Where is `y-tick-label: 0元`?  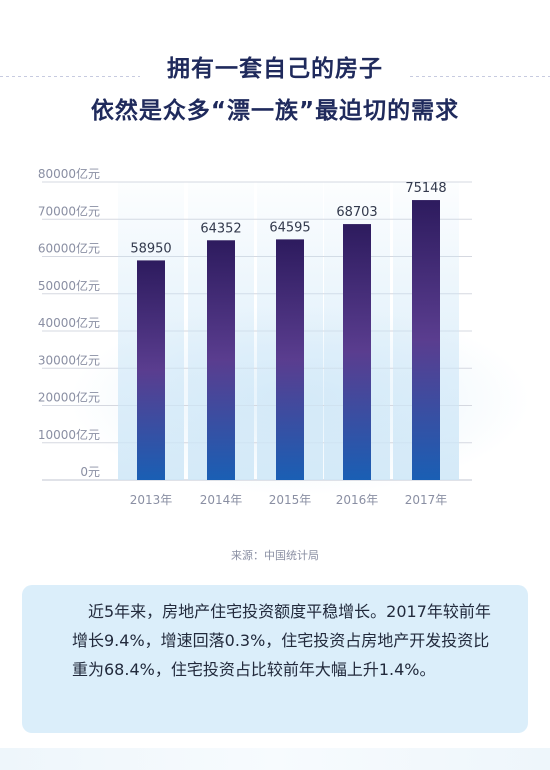 y-tick-label: 0元 is located at coordinates (90, 472).